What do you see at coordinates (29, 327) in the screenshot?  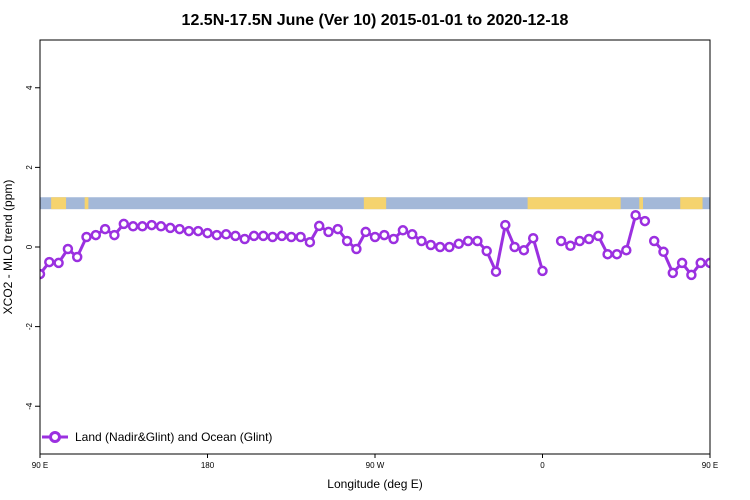 I see `y-tick-label: -2` at bounding box center [29, 327].